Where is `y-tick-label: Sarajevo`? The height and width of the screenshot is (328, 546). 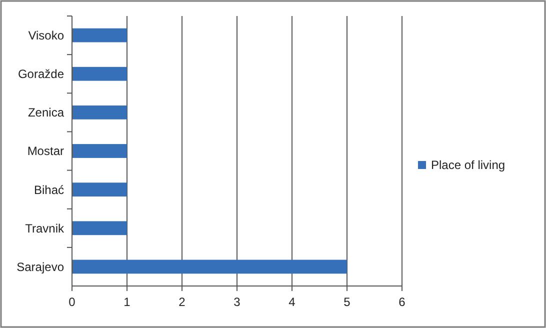 y-tick-label: Sarajevo is located at coordinates (40, 267).